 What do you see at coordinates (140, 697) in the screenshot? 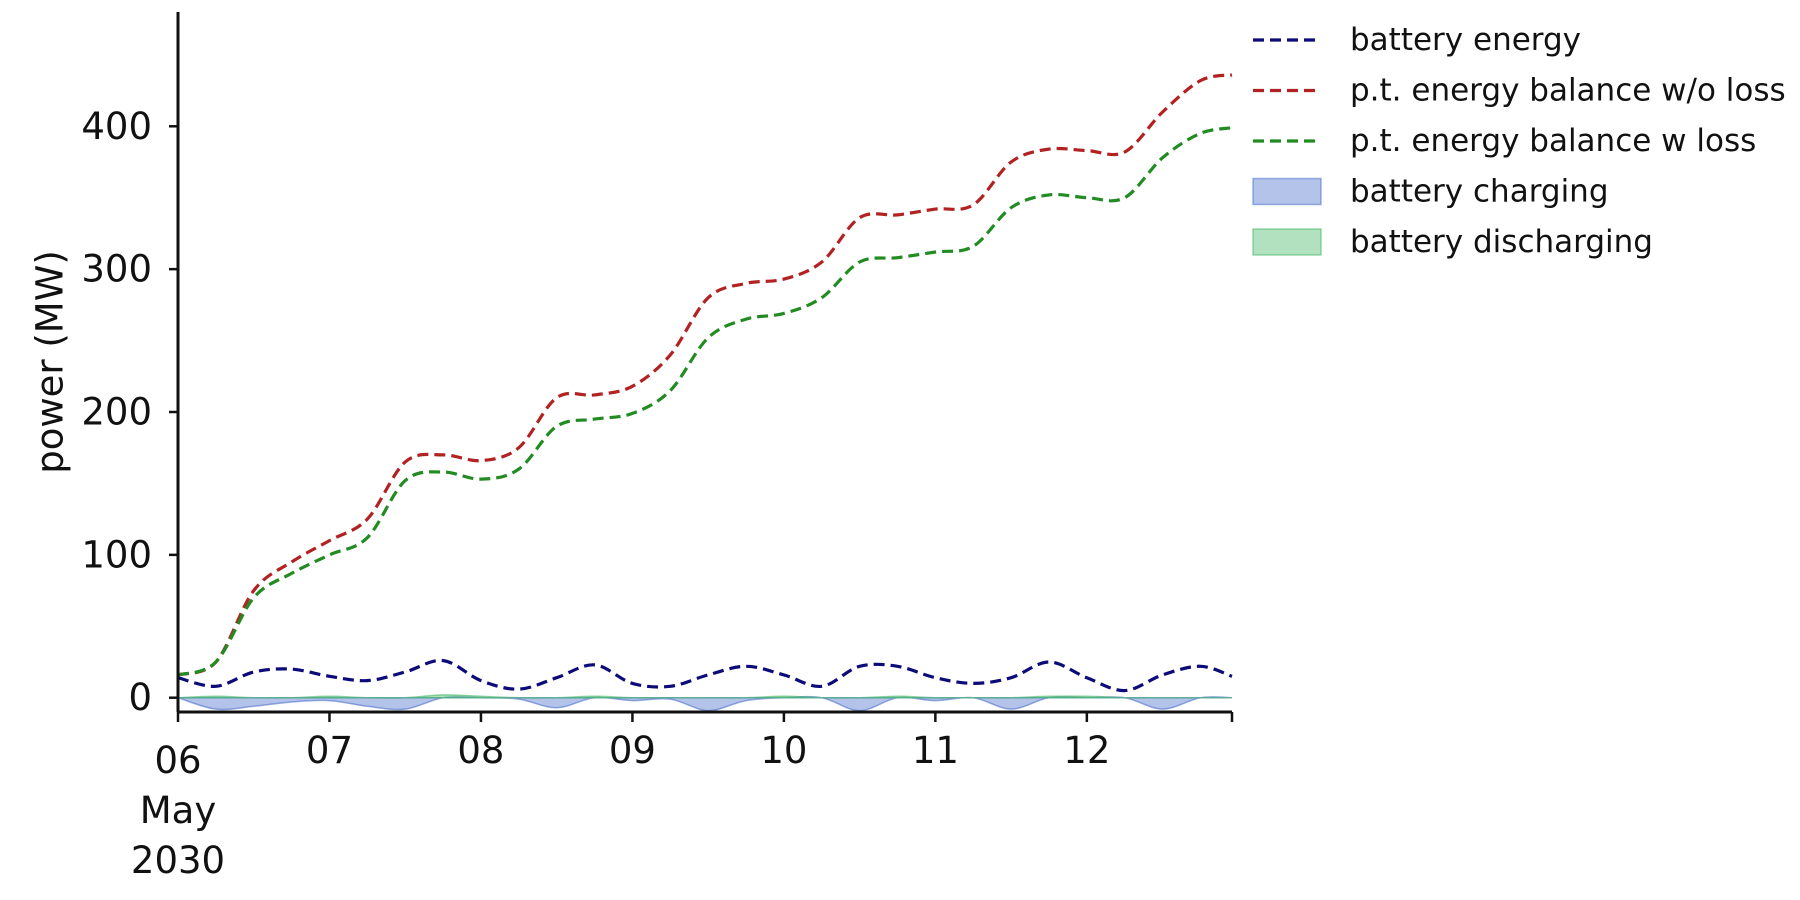
I see `y-tick-label: 0` at bounding box center [140, 697].